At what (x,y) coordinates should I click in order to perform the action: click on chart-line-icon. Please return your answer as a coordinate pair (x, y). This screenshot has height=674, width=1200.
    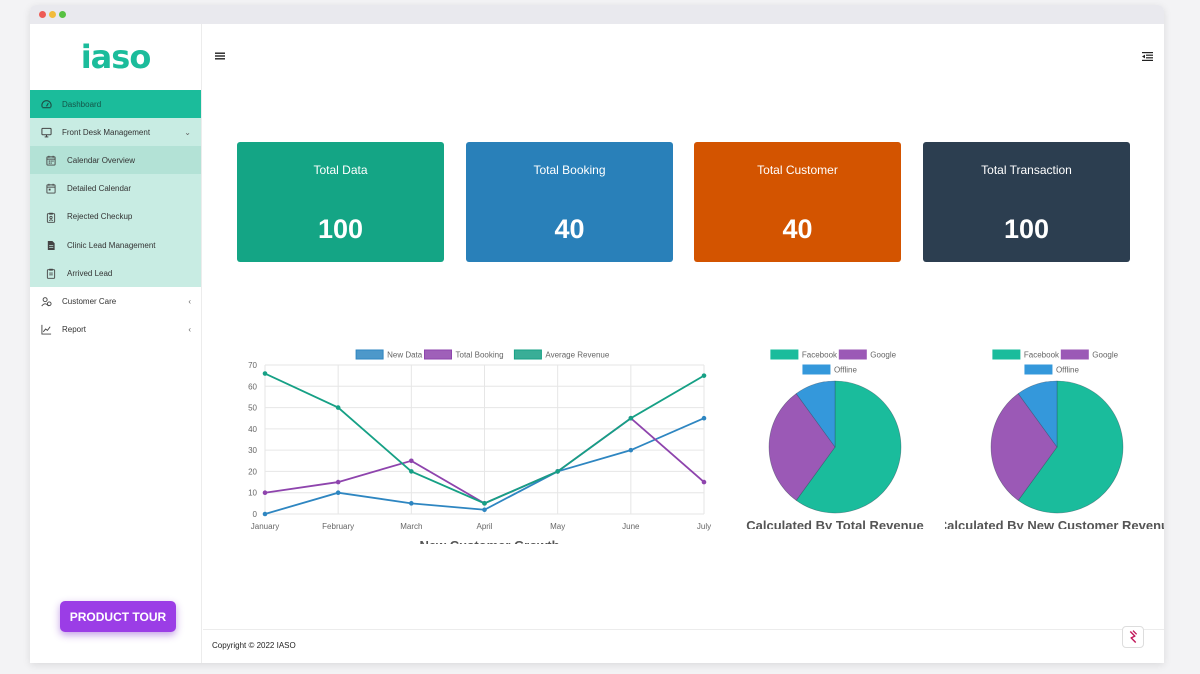
    Looking at the image, I should click on (46, 330).